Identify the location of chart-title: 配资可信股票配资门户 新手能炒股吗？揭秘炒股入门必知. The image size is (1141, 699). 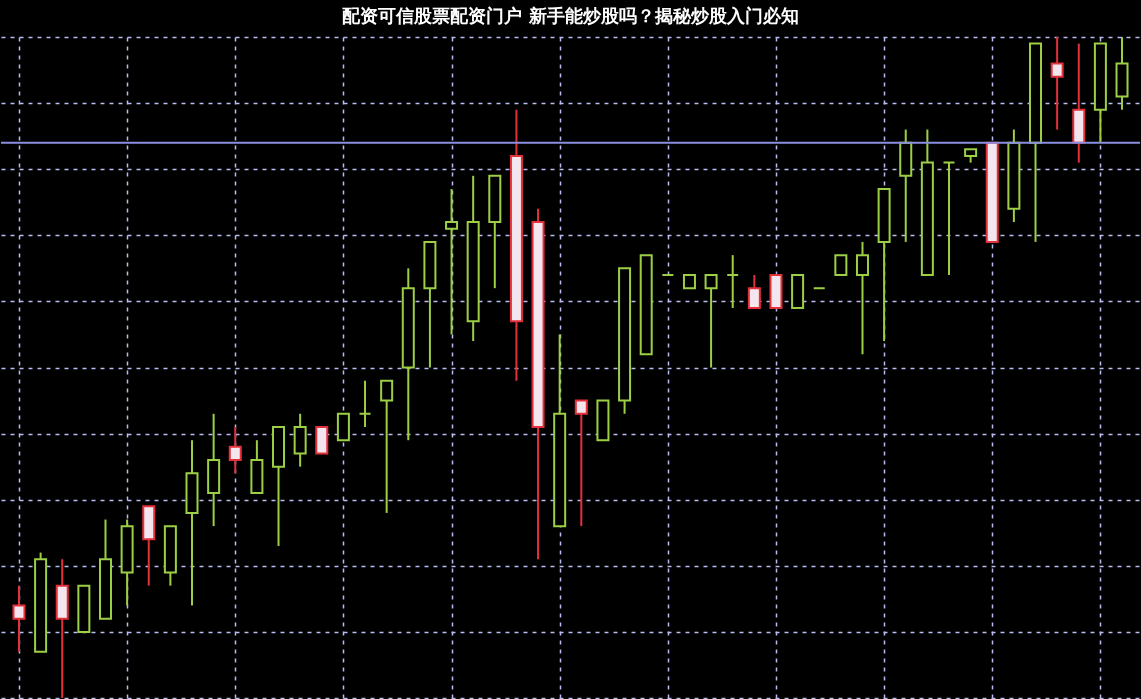
(570, 15).